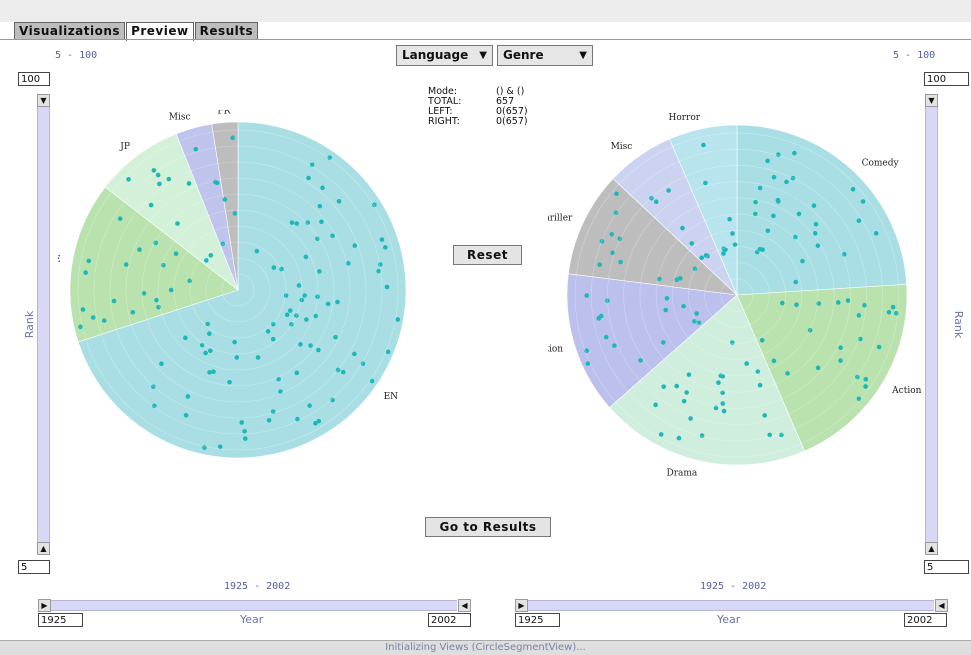 This screenshot has width=971, height=655. I want to click on genre-segment-horror, so click(703, 210).